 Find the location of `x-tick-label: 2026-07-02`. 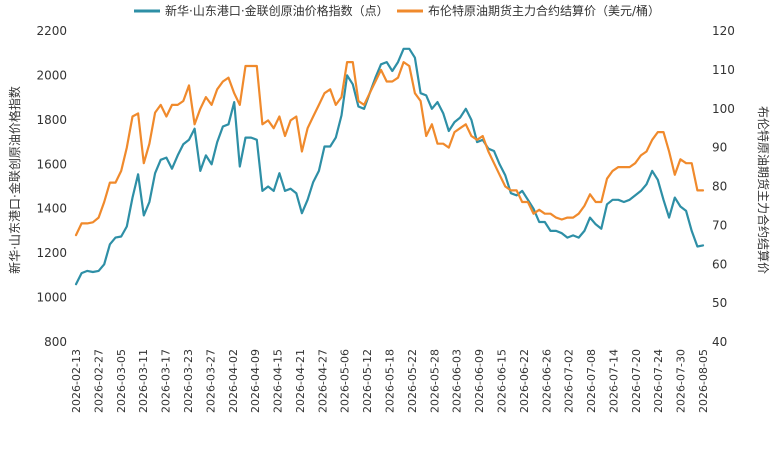

x-tick-label: 2026-07-02 is located at coordinates (569, 381).